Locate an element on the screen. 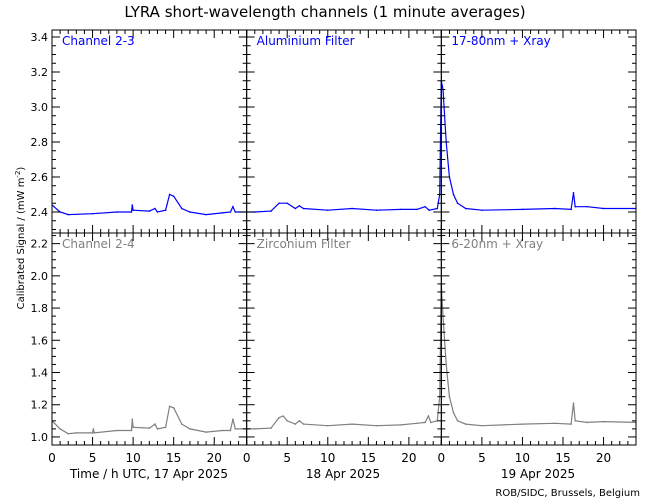 This screenshot has width=650, height=504. y-tick-label: 1.4 is located at coordinates (40, 373).